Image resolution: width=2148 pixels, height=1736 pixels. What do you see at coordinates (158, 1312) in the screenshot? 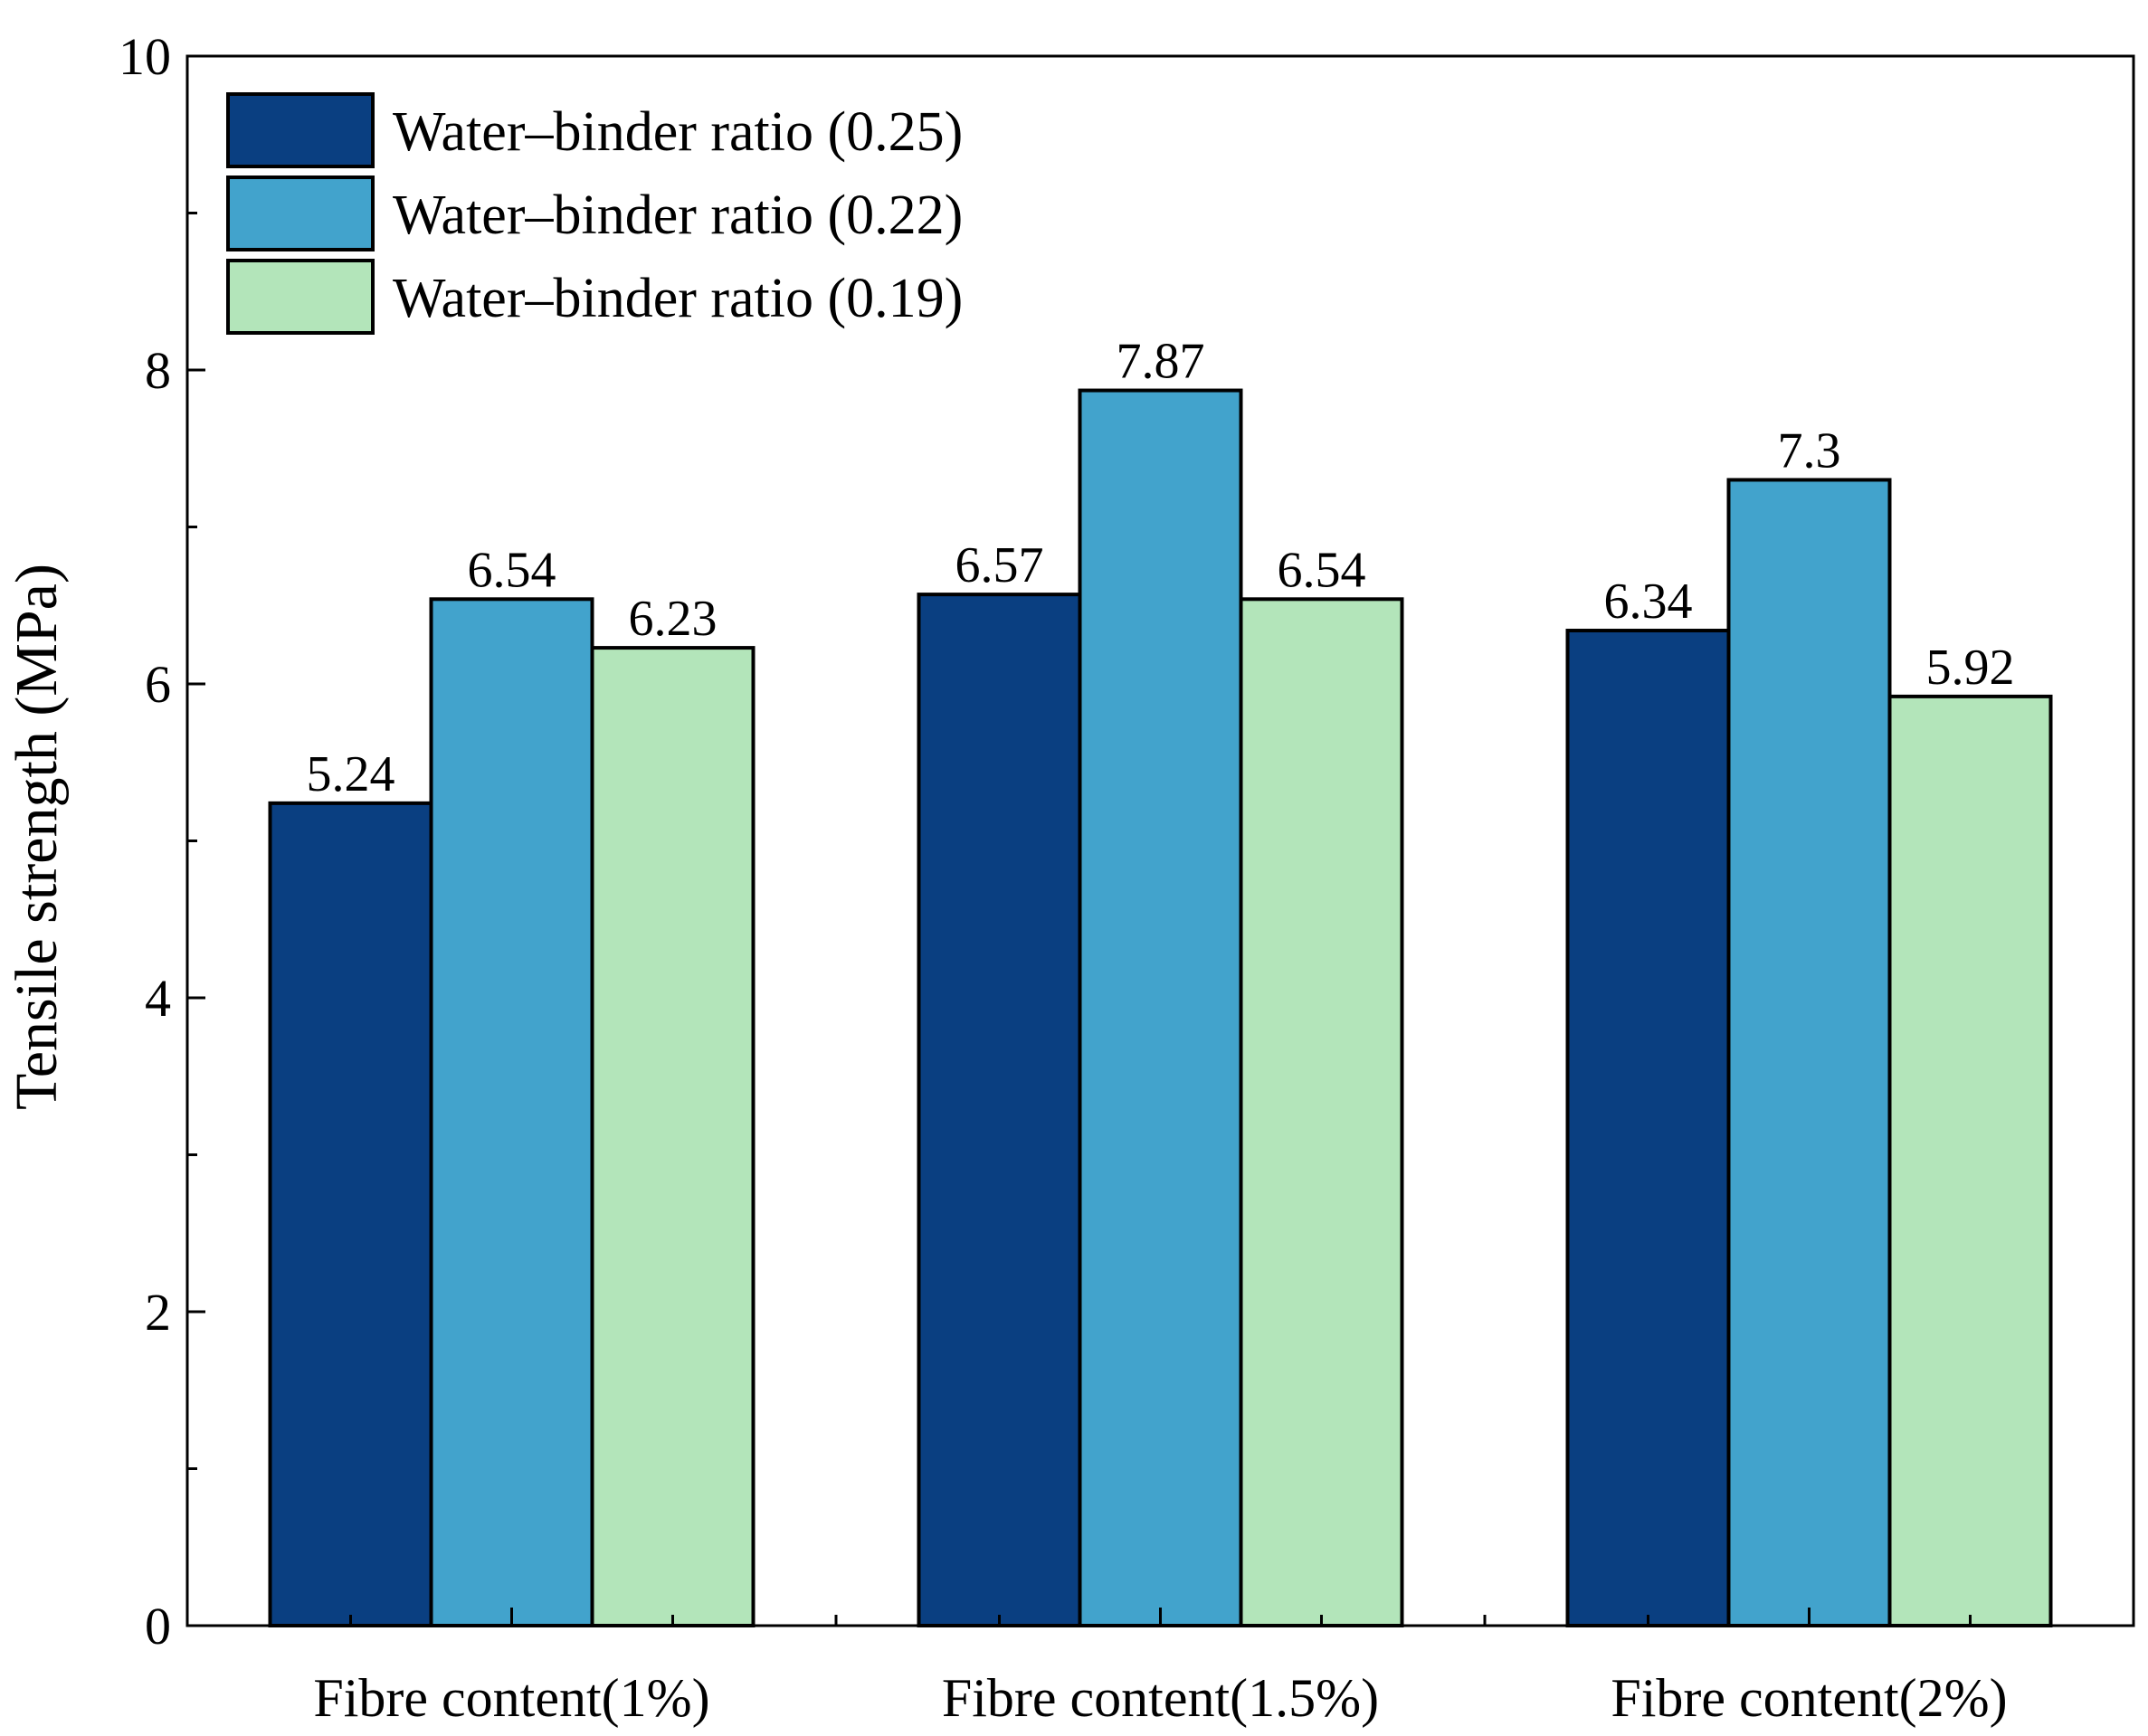
I see `y-tick-label: 2` at bounding box center [158, 1312].